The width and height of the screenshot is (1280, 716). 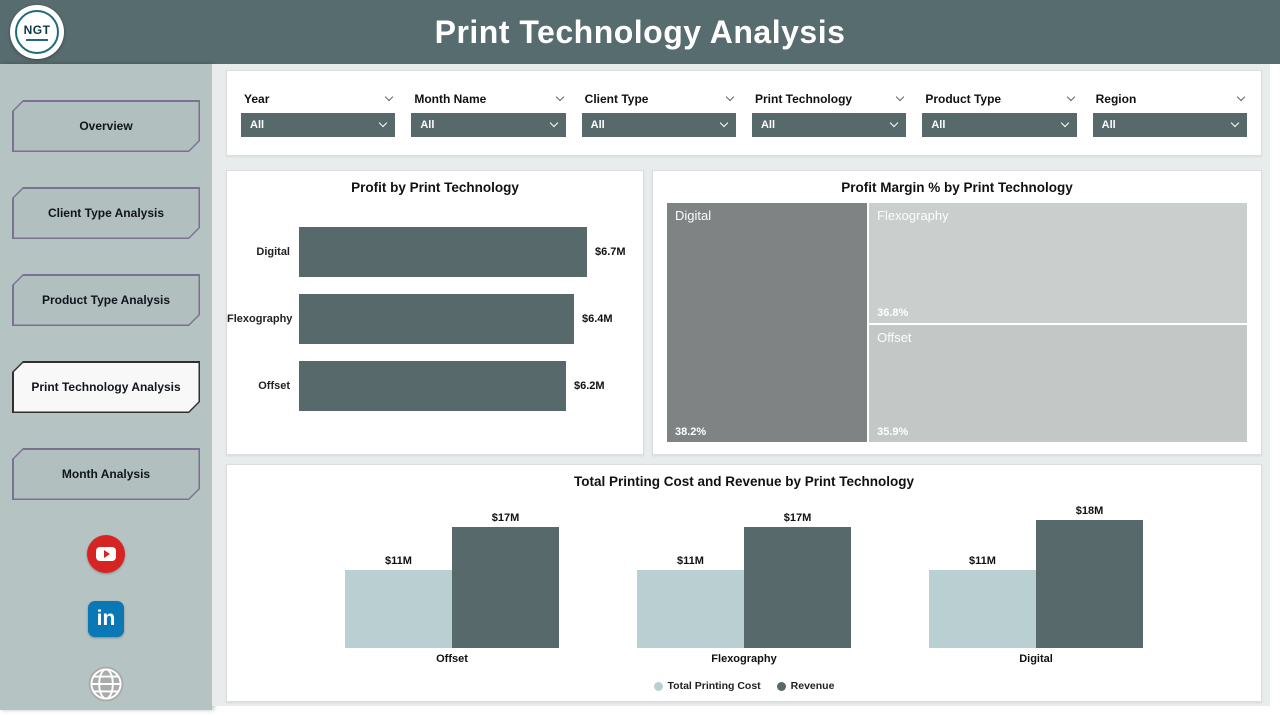 What do you see at coordinates (257, 98) in the screenshot?
I see `filter-label: Year` at bounding box center [257, 98].